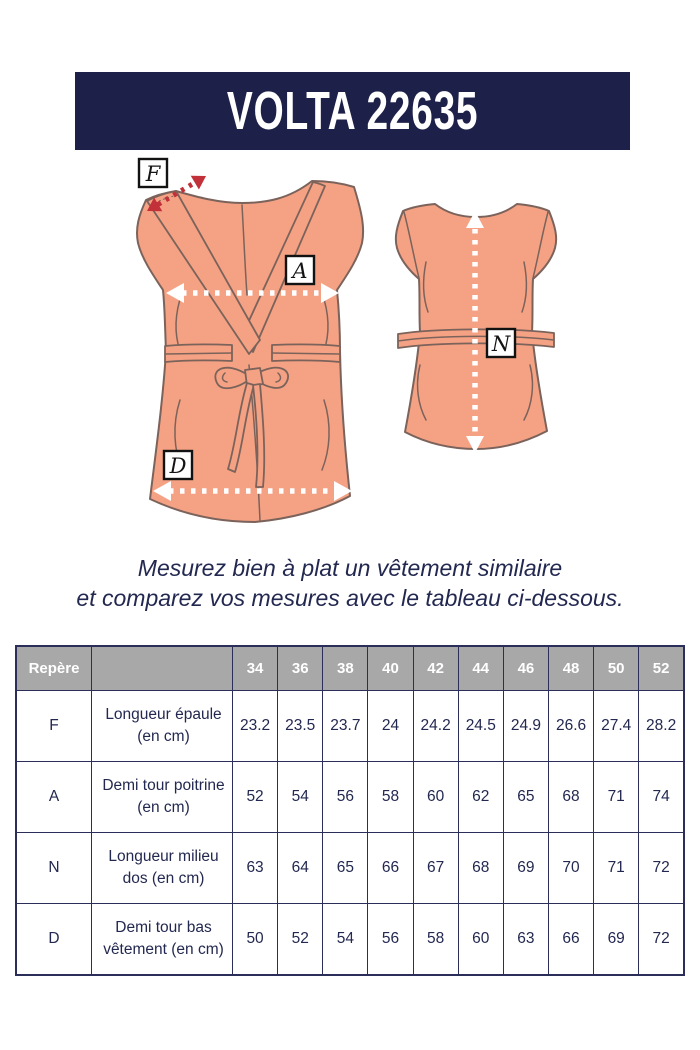 This screenshot has width=700, height=1050. What do you see at coordinates (300, 868) in the screenshot?
I see `measure-value-cell: 64` at bounding box center [300, 868].